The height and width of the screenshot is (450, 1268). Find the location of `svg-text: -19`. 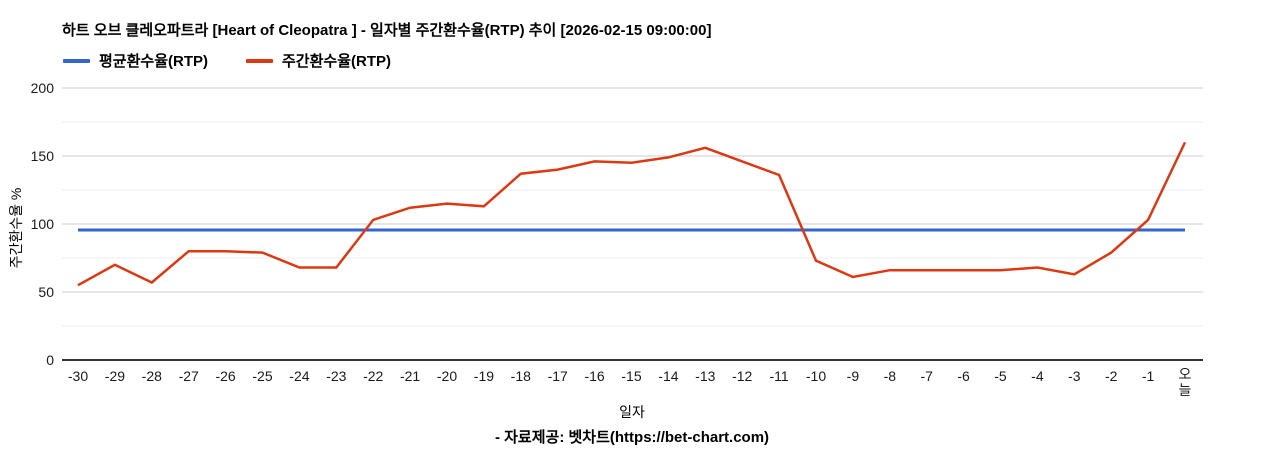

svg-text: -19 is located at coordinates (484, 376).